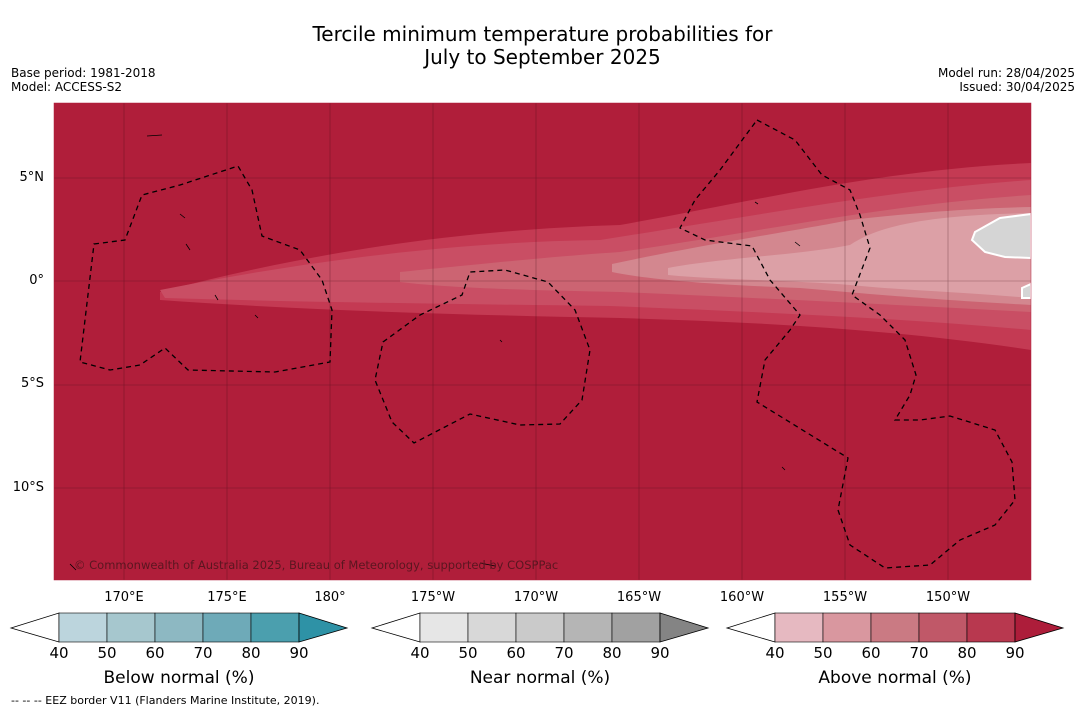 Image resolution: width=1085 pixels, height=713 pixels. What do you see at coordinates (299, 653) in the screenshot?
I see `cbar1-tick: 90` at bounding box center [299, 653].